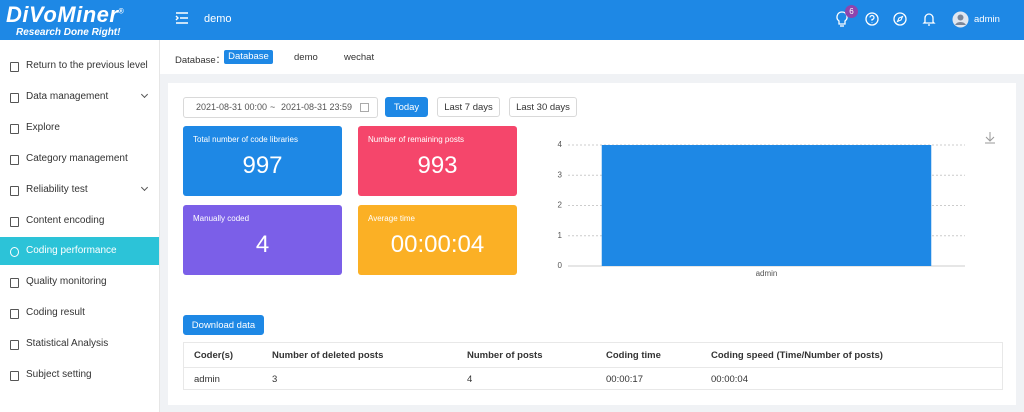 This screenshot has height=412, width=1024. Describe the element at coordinates (633, 355) in the screenshot. I see `column-header: Coding time` at that location.